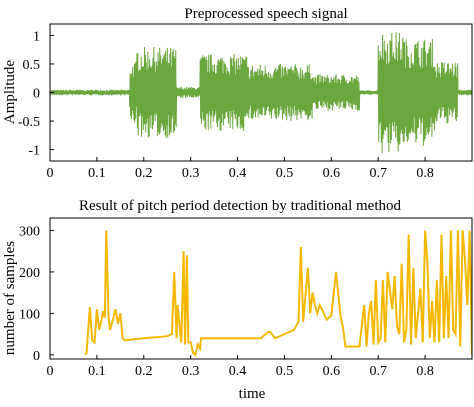 This screenshot has height=407, width=474. I want to click on top-chart-title: Preprocessed speech signal, so click(265, 14).